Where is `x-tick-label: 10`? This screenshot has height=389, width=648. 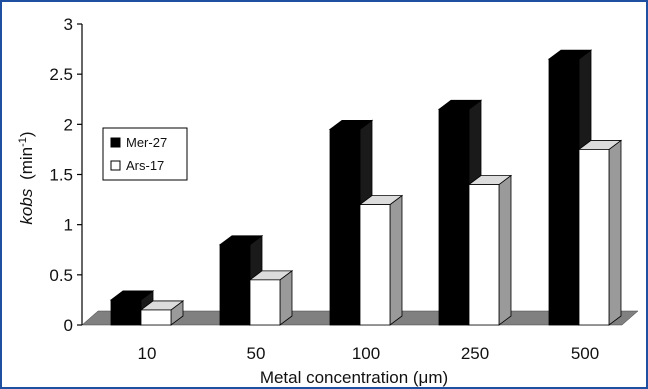
x-tick-label: 10 is located at coordinates (147, 353).